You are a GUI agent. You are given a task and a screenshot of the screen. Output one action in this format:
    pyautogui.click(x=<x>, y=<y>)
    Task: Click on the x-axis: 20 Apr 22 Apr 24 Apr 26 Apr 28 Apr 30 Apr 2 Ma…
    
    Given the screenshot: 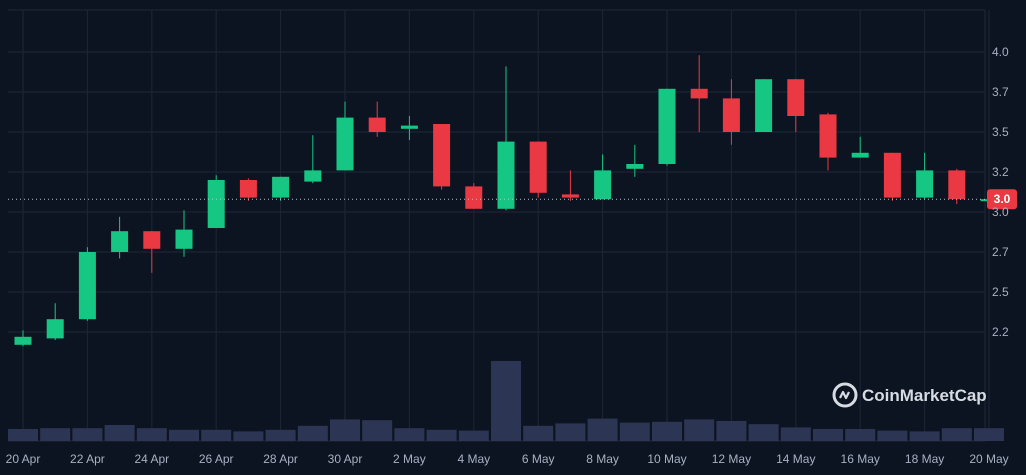 What is the action you would take?
    pyautogui.click(x=507, y=459)
    